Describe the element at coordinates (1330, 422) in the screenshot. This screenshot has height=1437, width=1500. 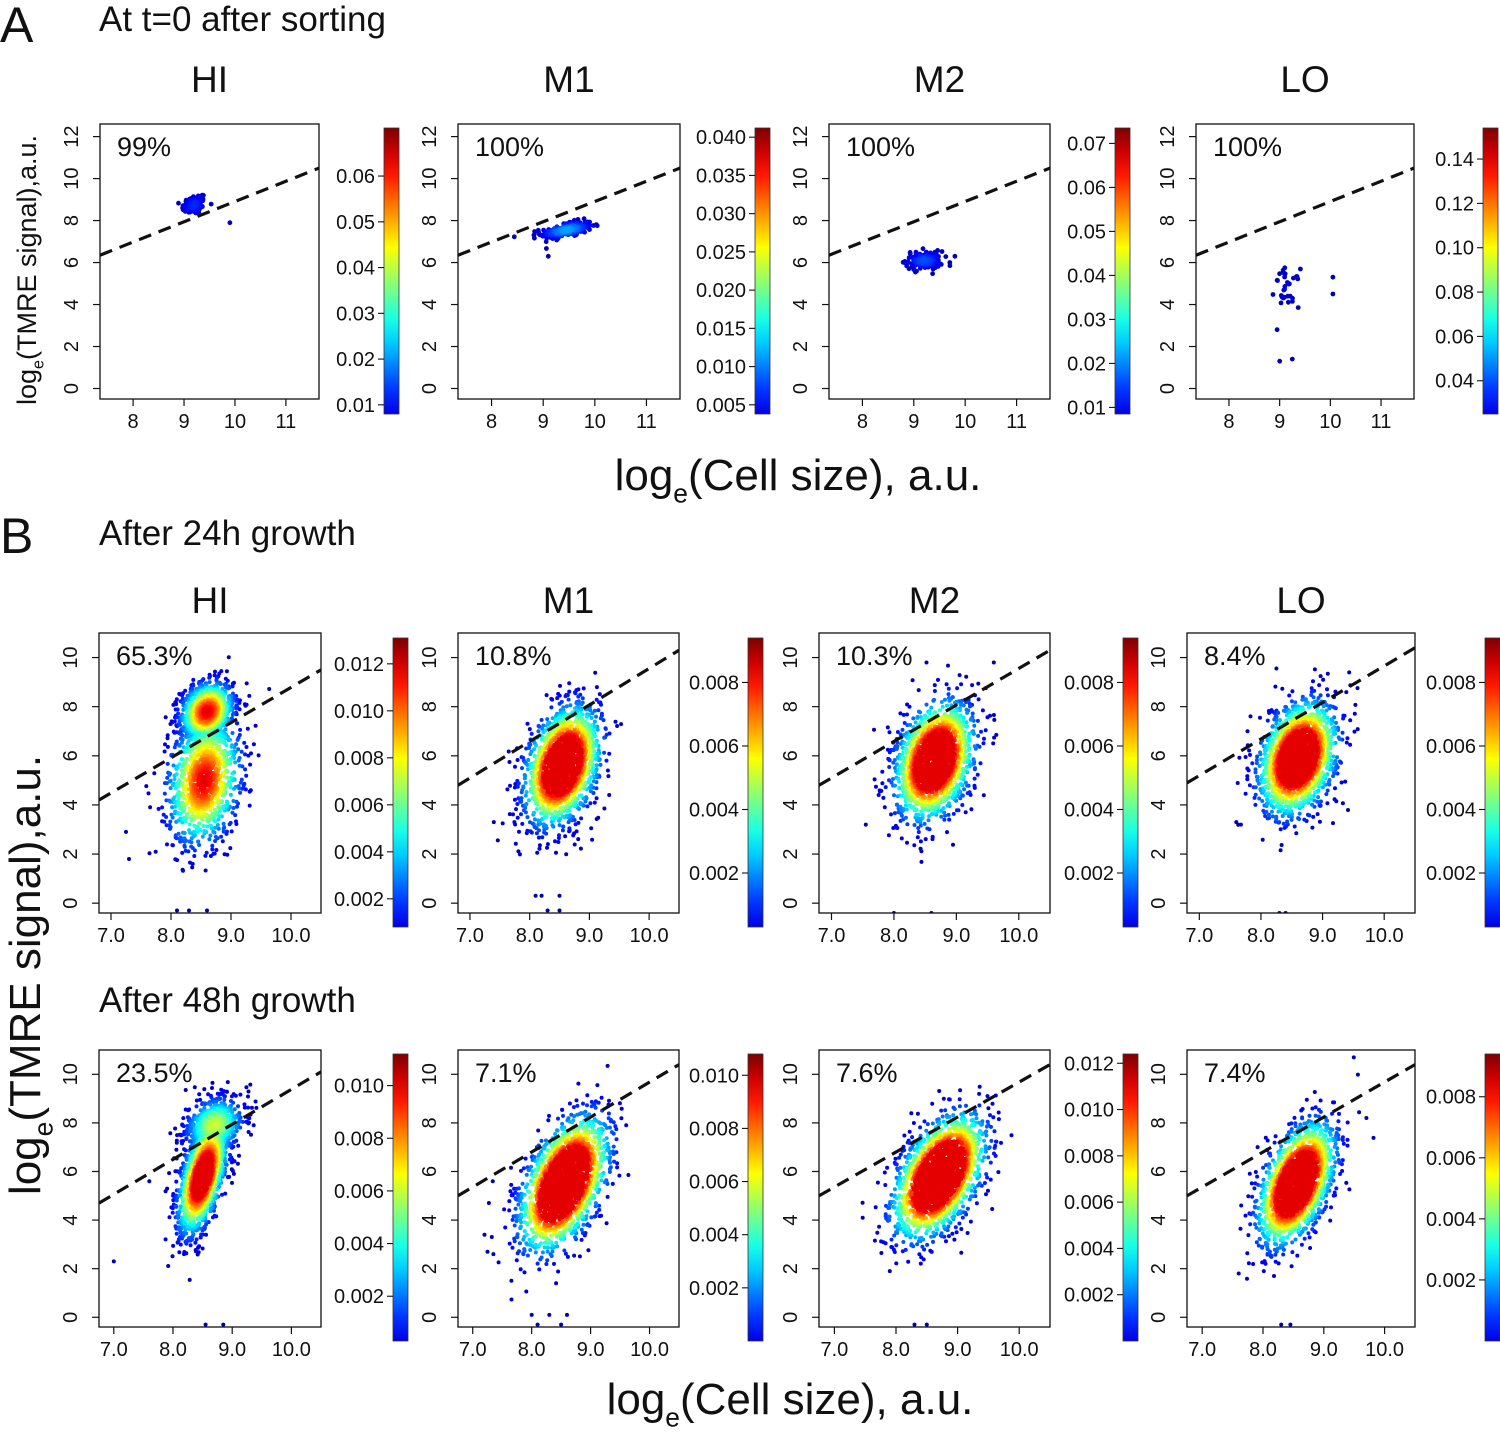
I see `x-tick-label: 10` at that location.